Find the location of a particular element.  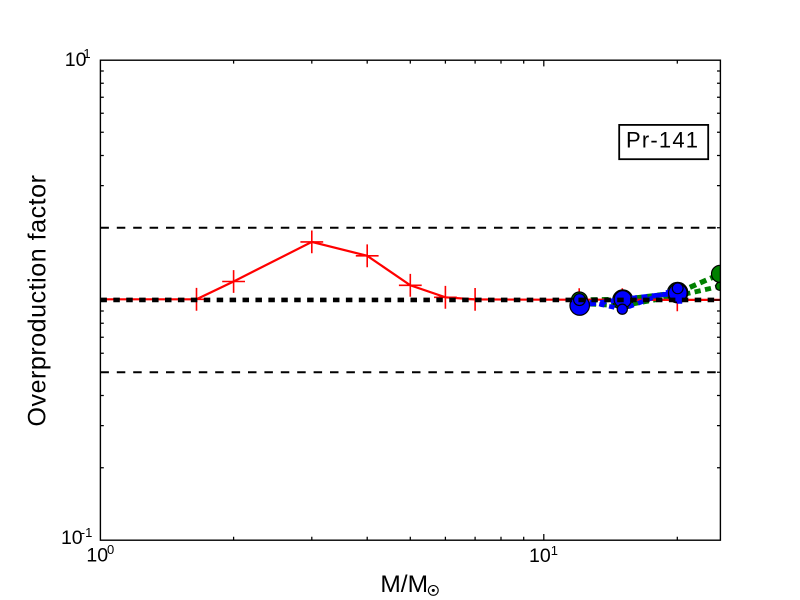

svg-text: 0 is located at coordinates (110, 549).